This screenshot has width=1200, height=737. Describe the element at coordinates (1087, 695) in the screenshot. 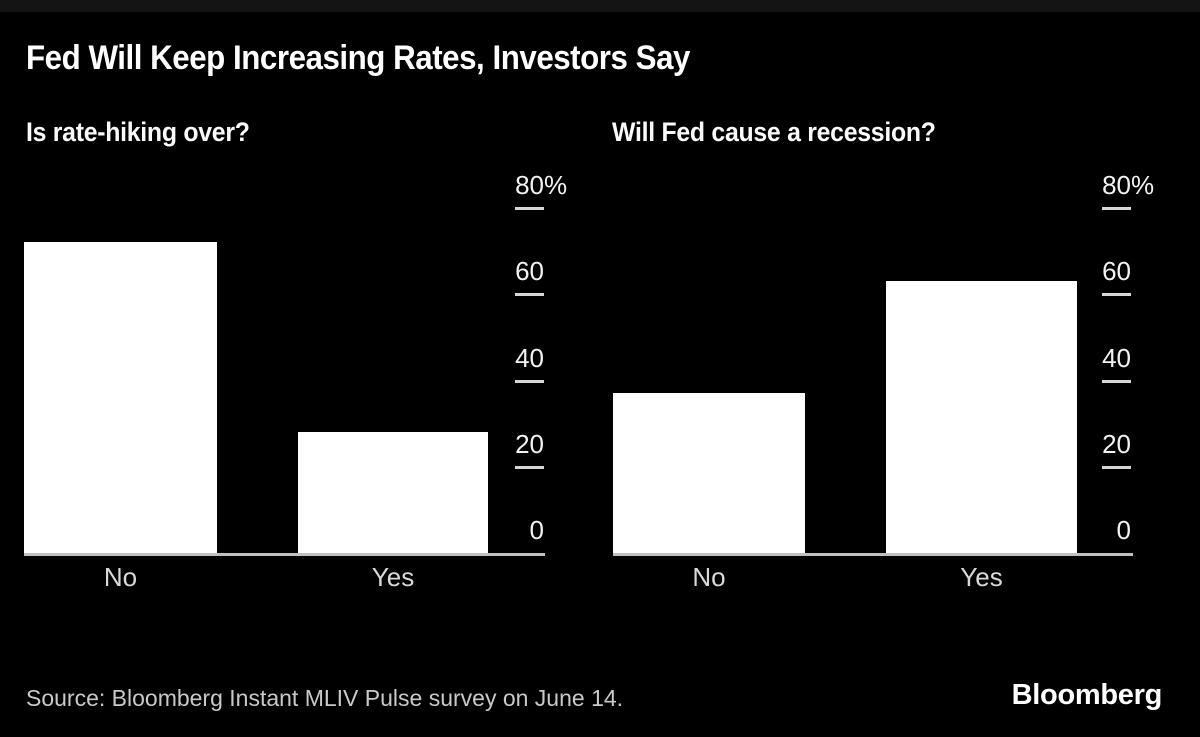

I see `bloomberg-logo: Bloomberg` at that location.